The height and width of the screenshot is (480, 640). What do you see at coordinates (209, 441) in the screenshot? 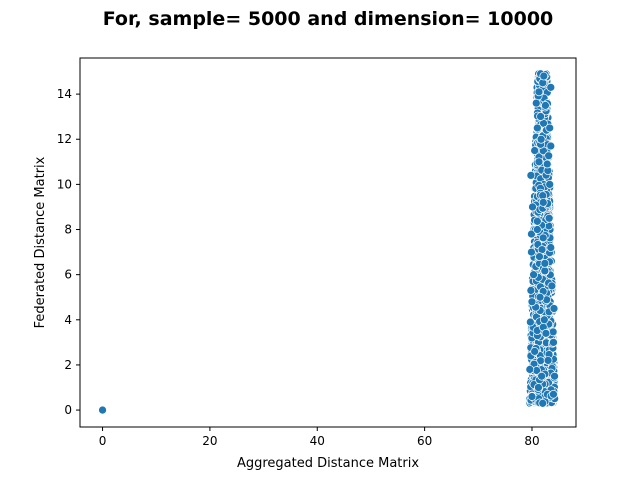
I see `x-tick-label: 20` at bounding box center [209, 441].